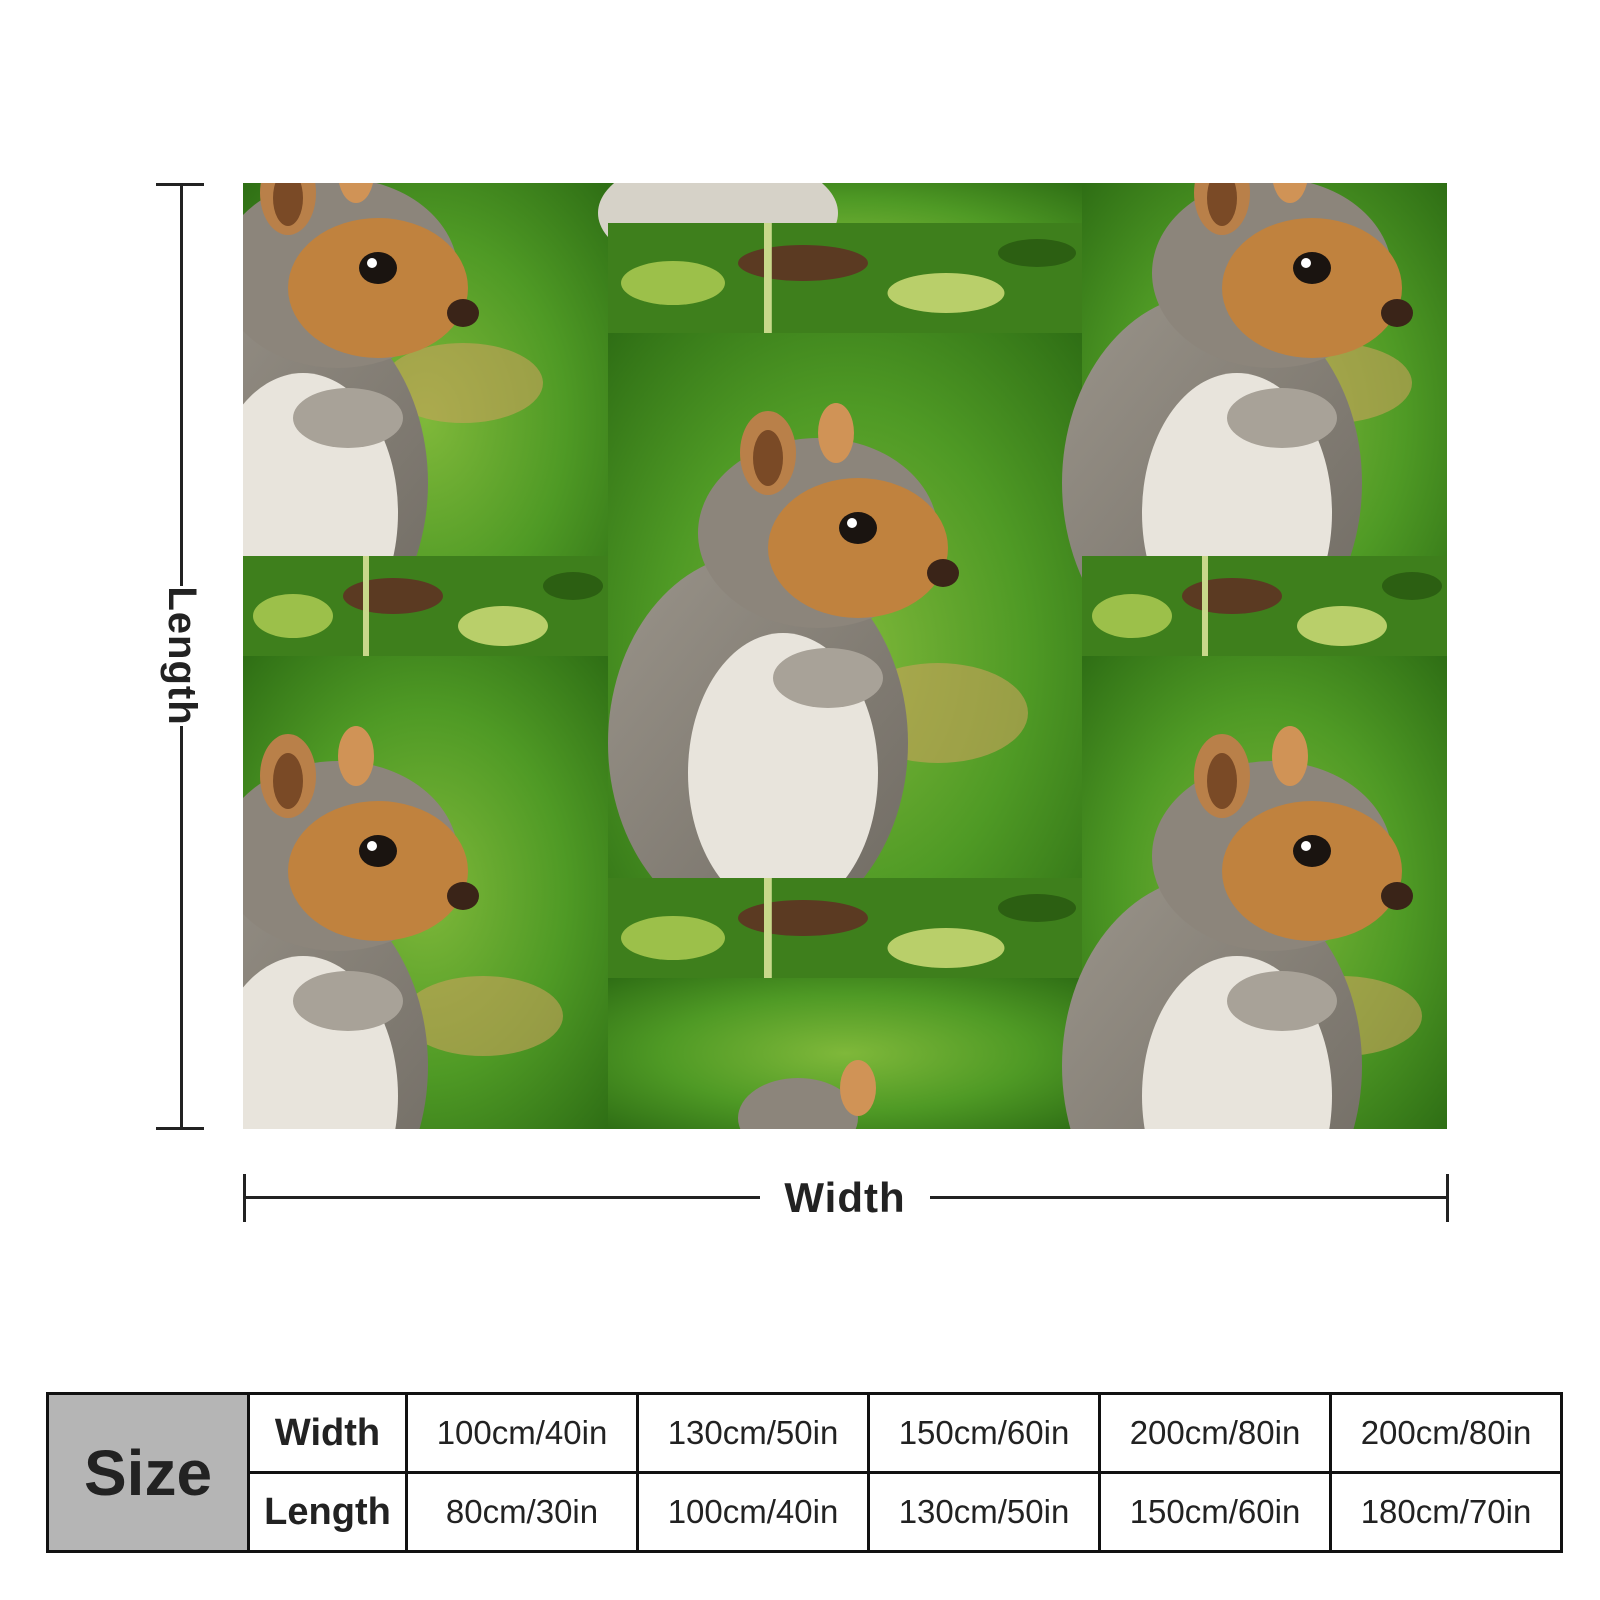 The height and width of the screenshot is (1600, 1600). I want to click on size-header: Size, so click(148, 1472).